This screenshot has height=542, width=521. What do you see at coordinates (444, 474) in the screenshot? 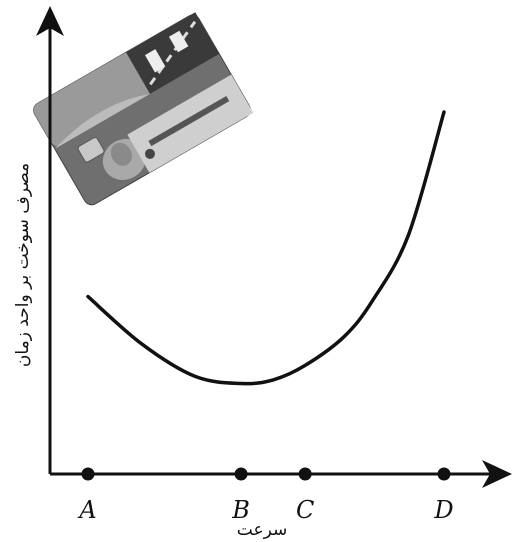
I see `axis-point-d` at bounding box center [444, 474].